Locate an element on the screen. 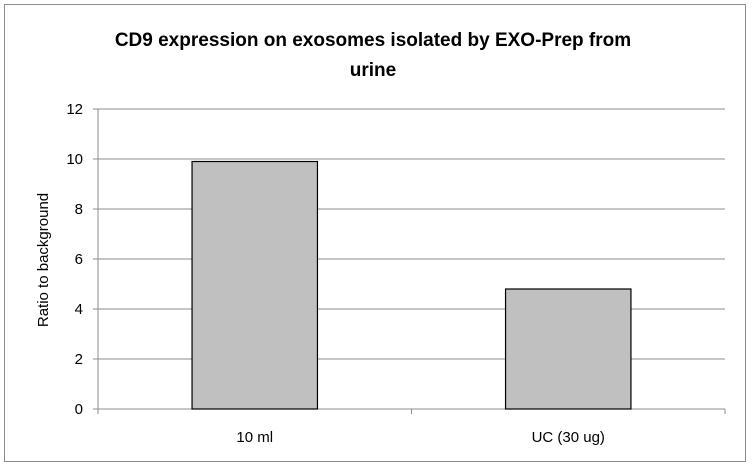 The height and width of the screenshot is (469, 755). chart-title-line2: urine is located at coordinates (373, 70).